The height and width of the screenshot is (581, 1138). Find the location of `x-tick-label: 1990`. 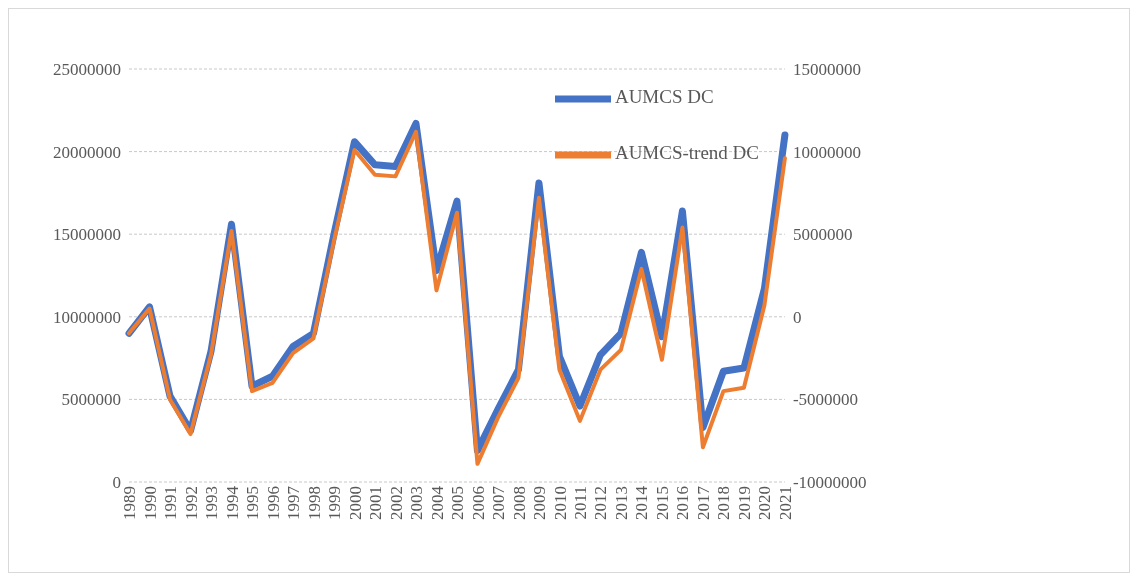

x-tick-label: 1990 is located at coordinates (150, 503).